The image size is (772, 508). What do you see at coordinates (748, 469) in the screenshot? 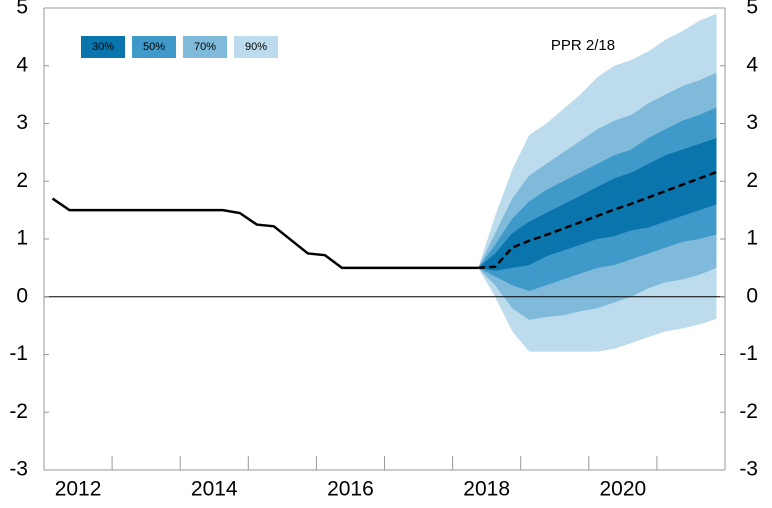
I see `y2-tick-label: -3` at bounding box center [748, 469].